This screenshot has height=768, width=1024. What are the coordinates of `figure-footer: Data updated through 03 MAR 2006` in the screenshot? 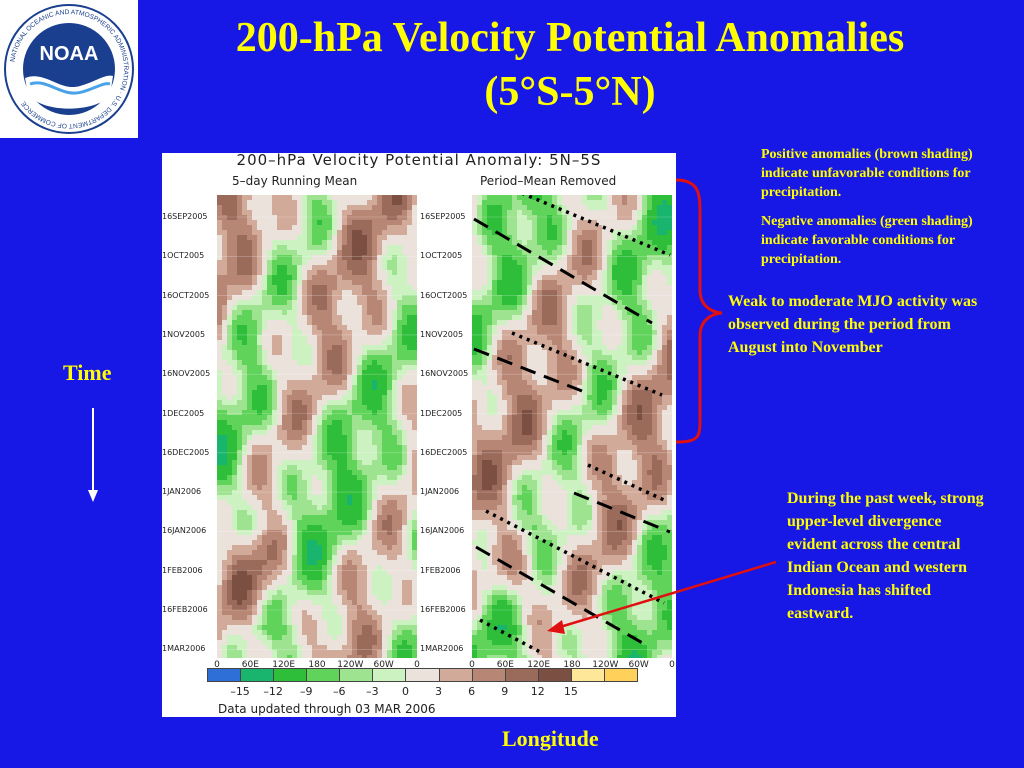 It's located at (327, 709).